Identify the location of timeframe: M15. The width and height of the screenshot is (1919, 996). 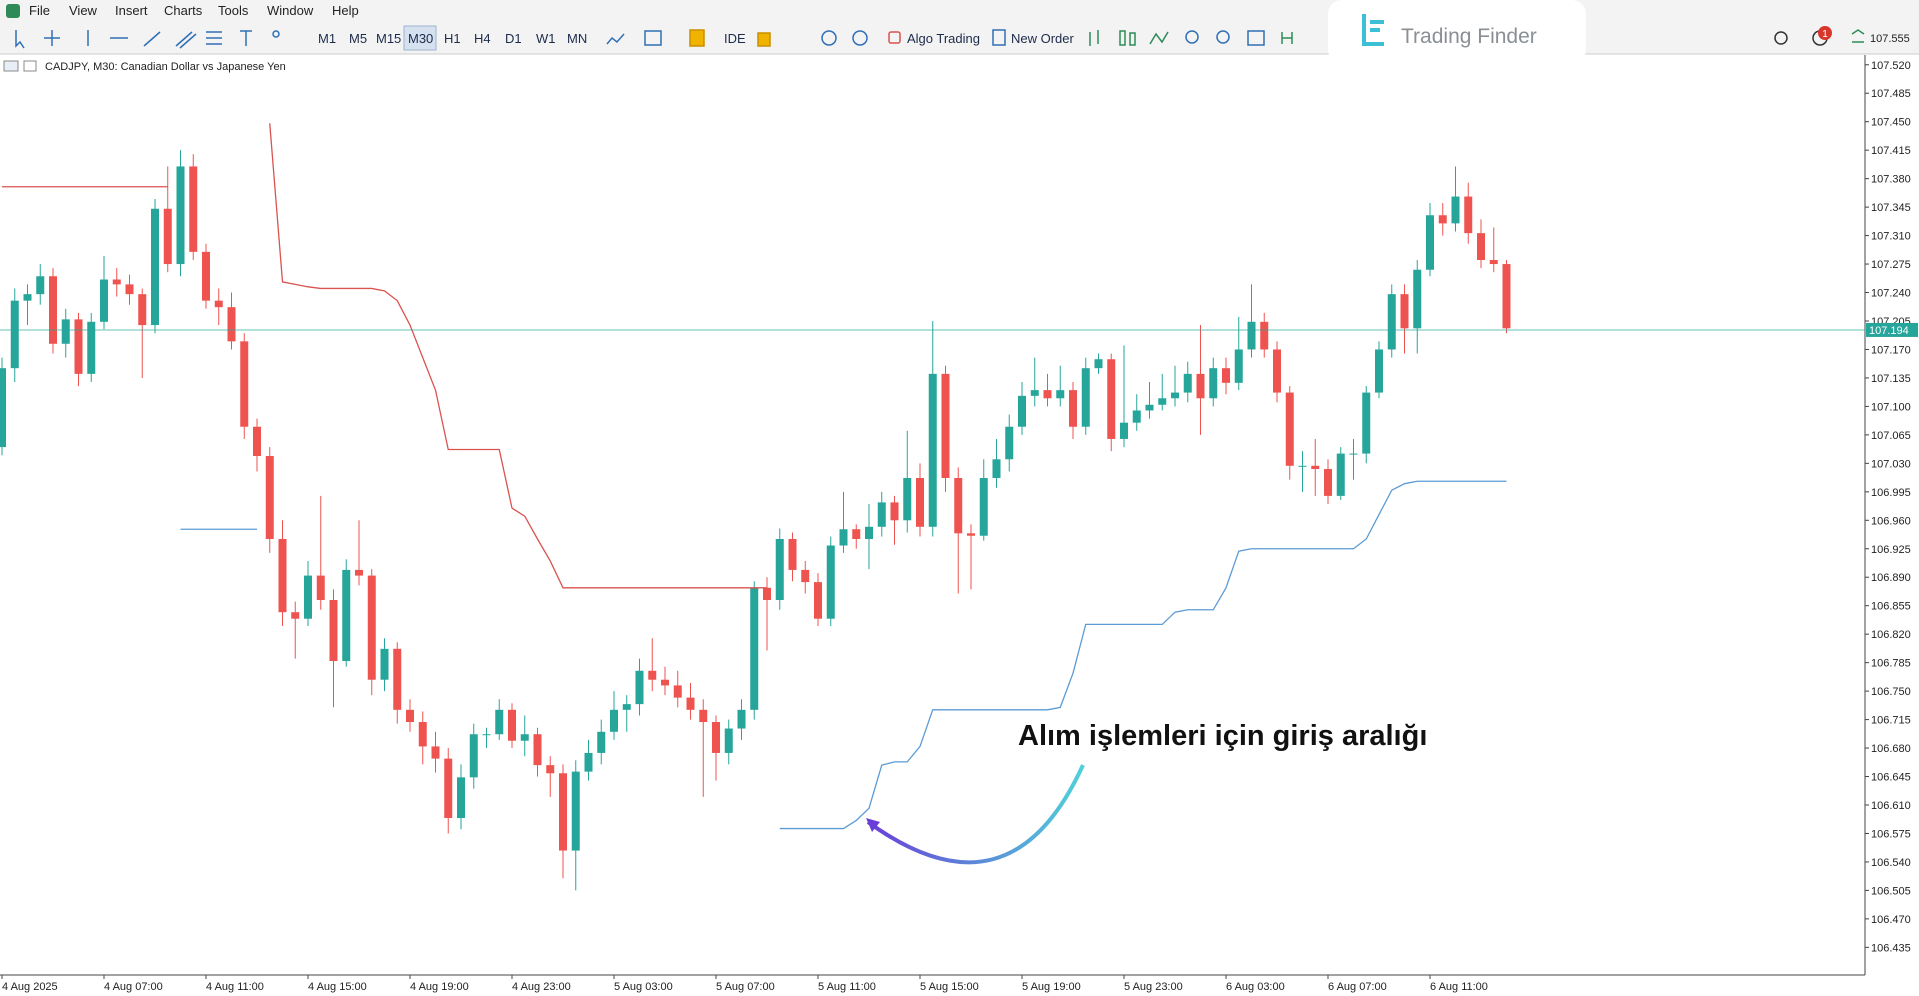
(388, 38).